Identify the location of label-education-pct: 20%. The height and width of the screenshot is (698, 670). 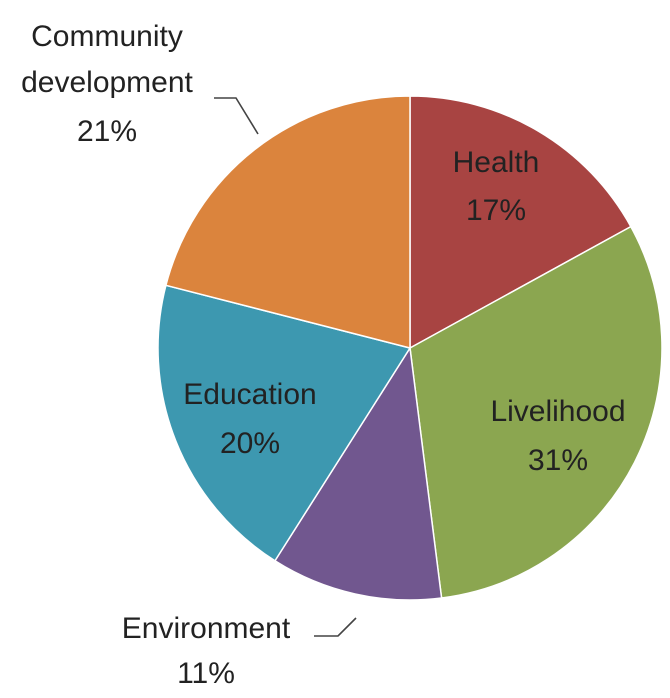
(250, 443).